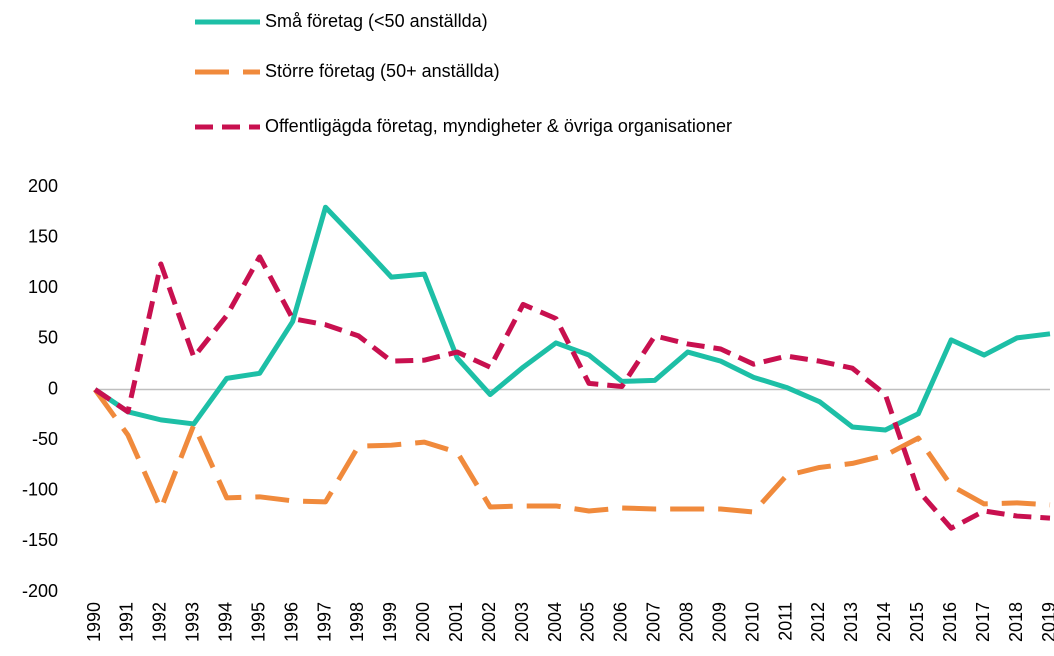 The width and height of the screenshot is (1054, 656). Describe the element at coordinates (851, 622) in the screenshot. I see `x-tick-label: 2013` at that location.